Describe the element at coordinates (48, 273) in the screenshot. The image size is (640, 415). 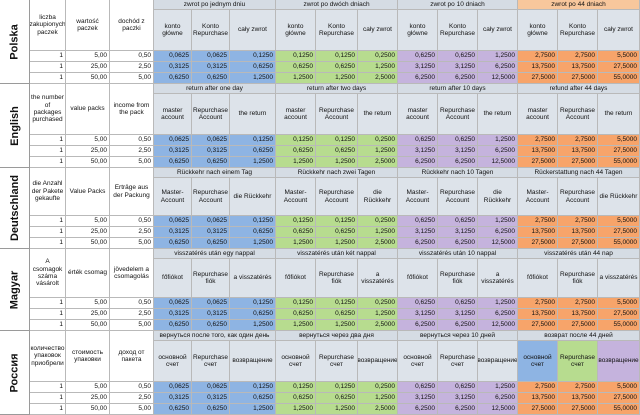
I see `column-header: A csomagok száma vásárolt` at that location.